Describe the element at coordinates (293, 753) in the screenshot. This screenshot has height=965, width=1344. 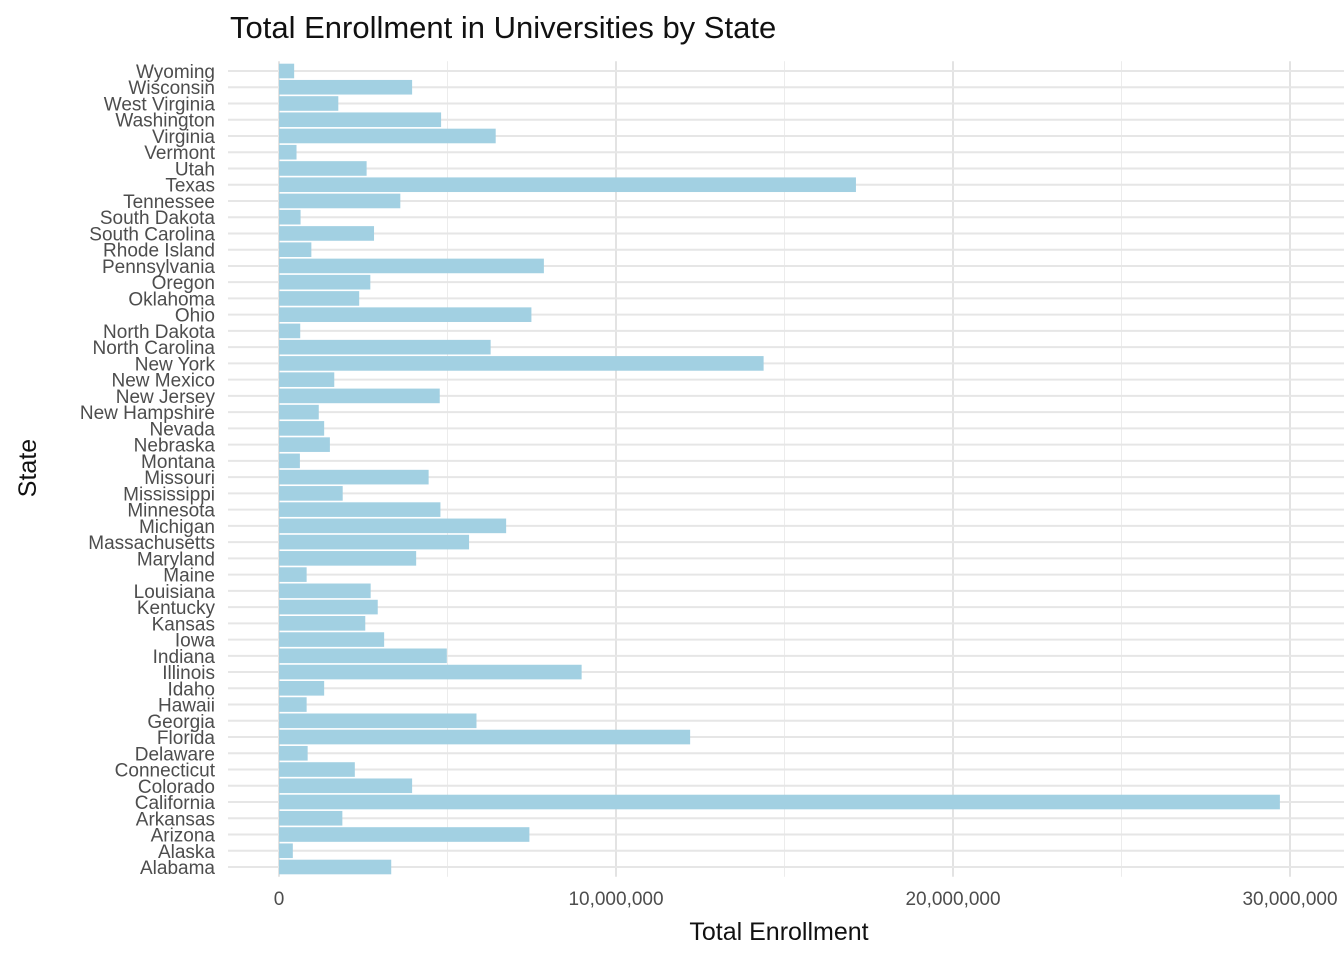
I see `bar-delaware` at that location.